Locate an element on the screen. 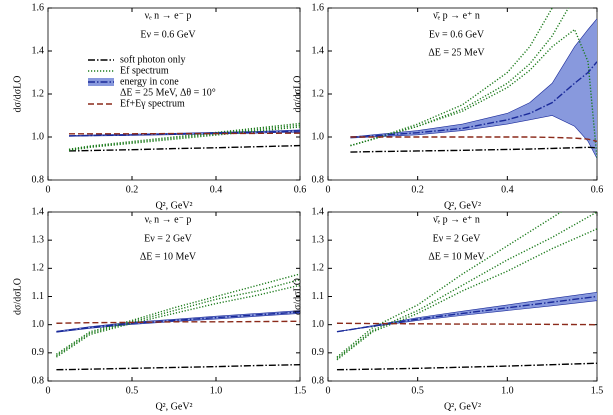 This screenshot has height=415, width=613. legend-label: Ef+Eγ spectrum is located at coordinates (152, 103).